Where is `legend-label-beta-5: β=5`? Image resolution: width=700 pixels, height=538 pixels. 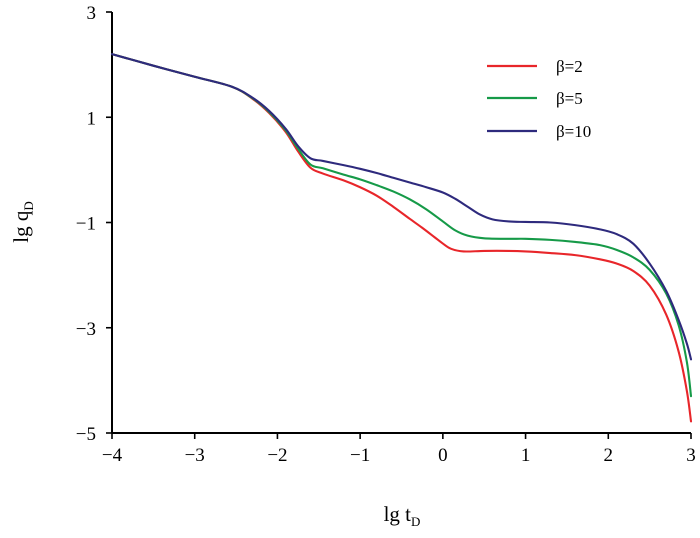 legend-label-beta-5: β=5 is located at coordinates (569, 98).